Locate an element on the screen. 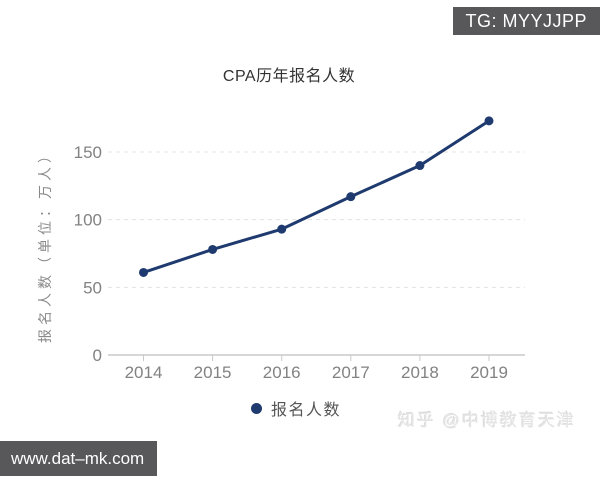 This screenshot has height=480, width=600. x-tick-label: 2019 is located at coordinates (489, 372).